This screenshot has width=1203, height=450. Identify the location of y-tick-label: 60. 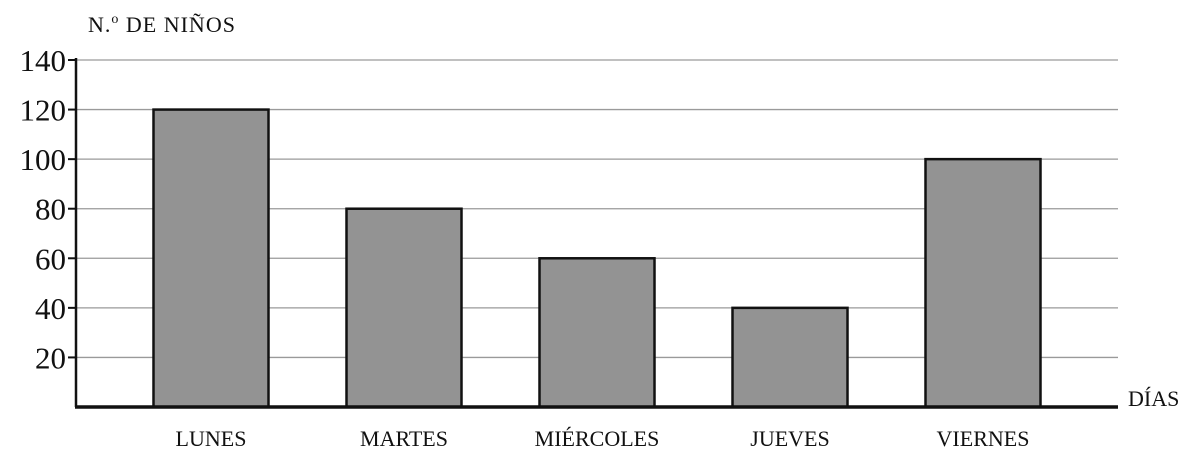
(50, 258).